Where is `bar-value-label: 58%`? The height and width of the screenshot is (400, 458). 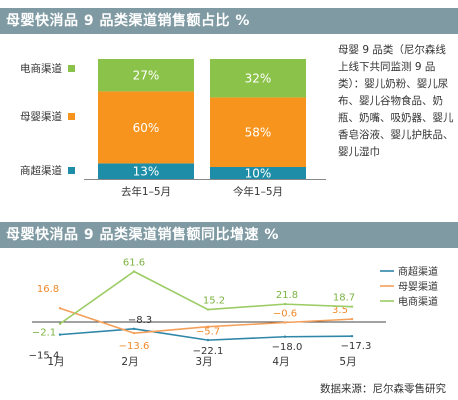
bar-value-label: 58% is located at coordinates (258, 133).